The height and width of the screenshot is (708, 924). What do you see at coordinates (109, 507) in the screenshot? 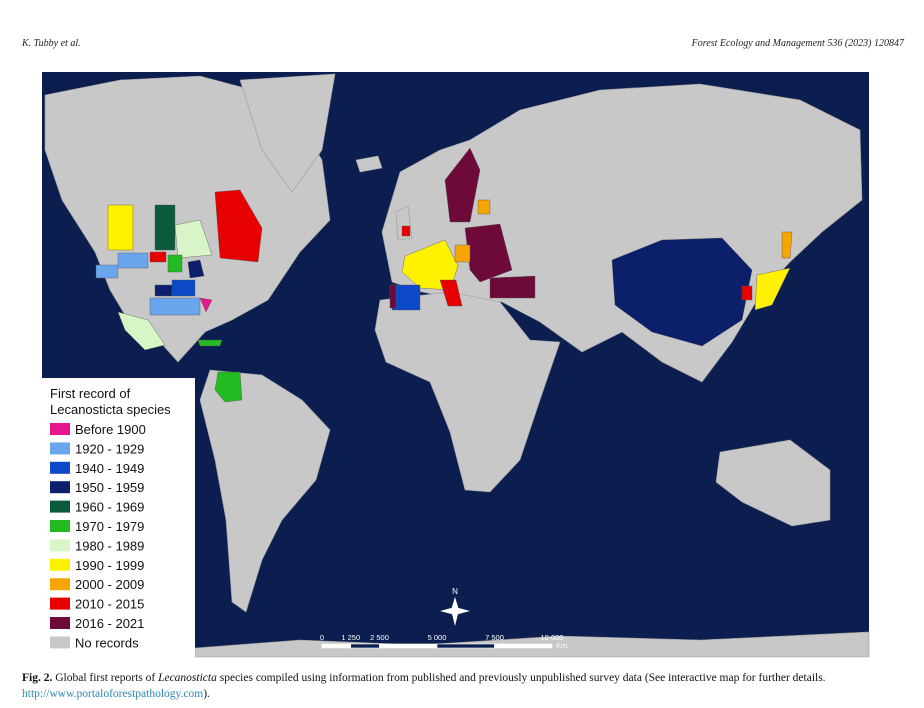
I see `legend-label: 1960 - 1969` at bounding box center [109, 507].